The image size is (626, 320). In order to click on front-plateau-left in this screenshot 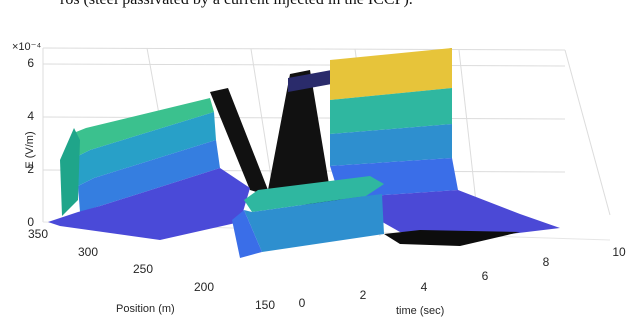, I will do `click(247, 234)`.